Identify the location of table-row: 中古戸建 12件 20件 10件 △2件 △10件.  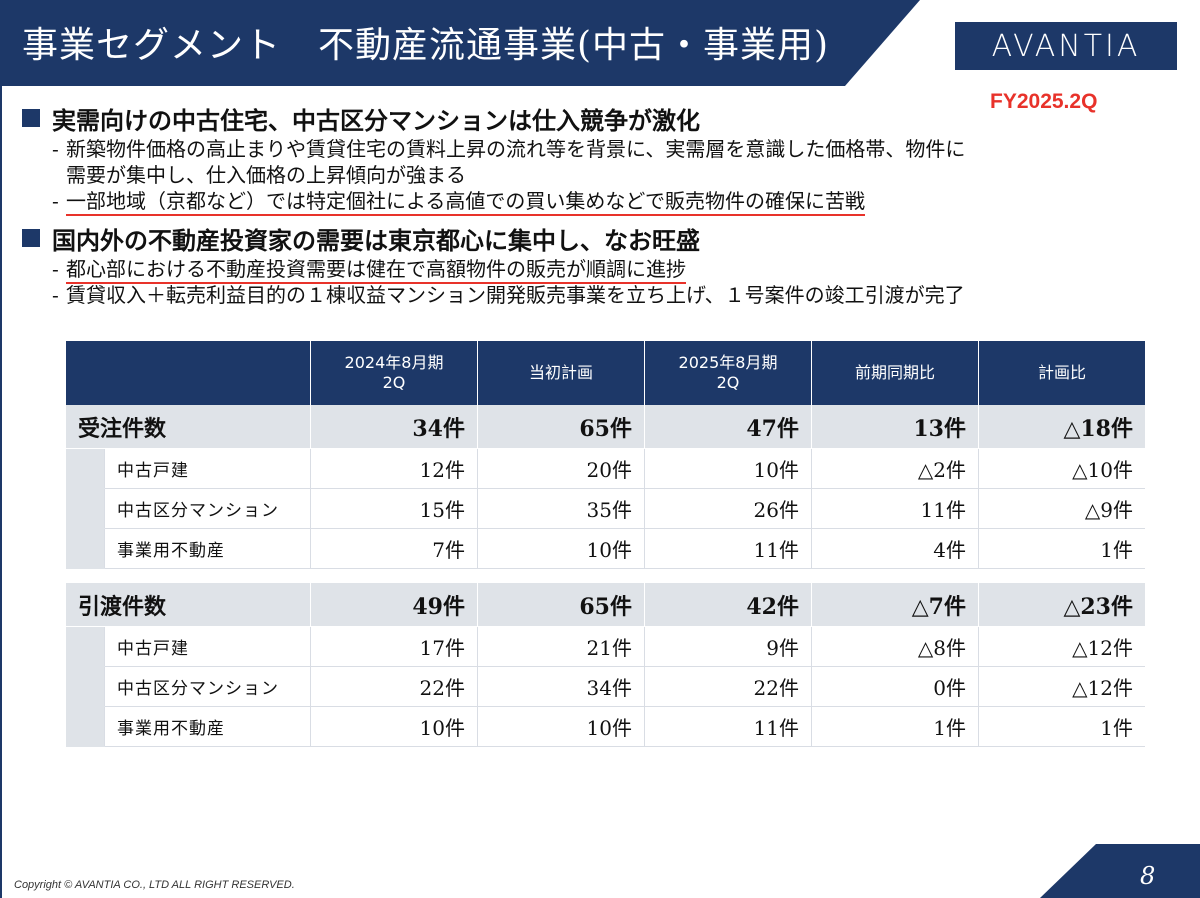
(605, 468).